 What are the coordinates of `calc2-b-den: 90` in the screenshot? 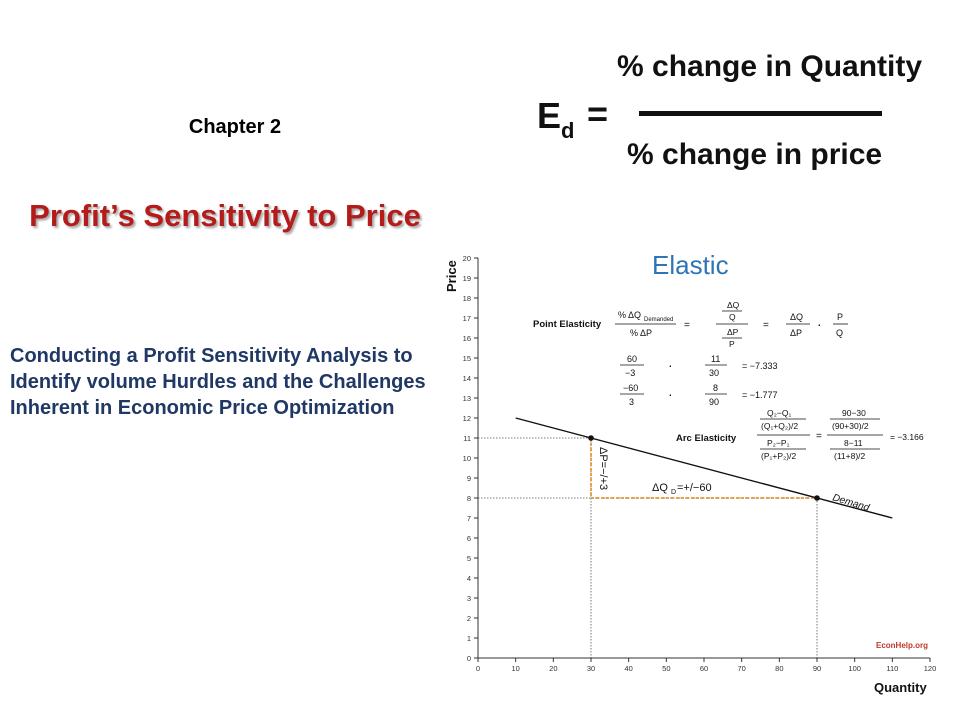 It's located at (714, 402).